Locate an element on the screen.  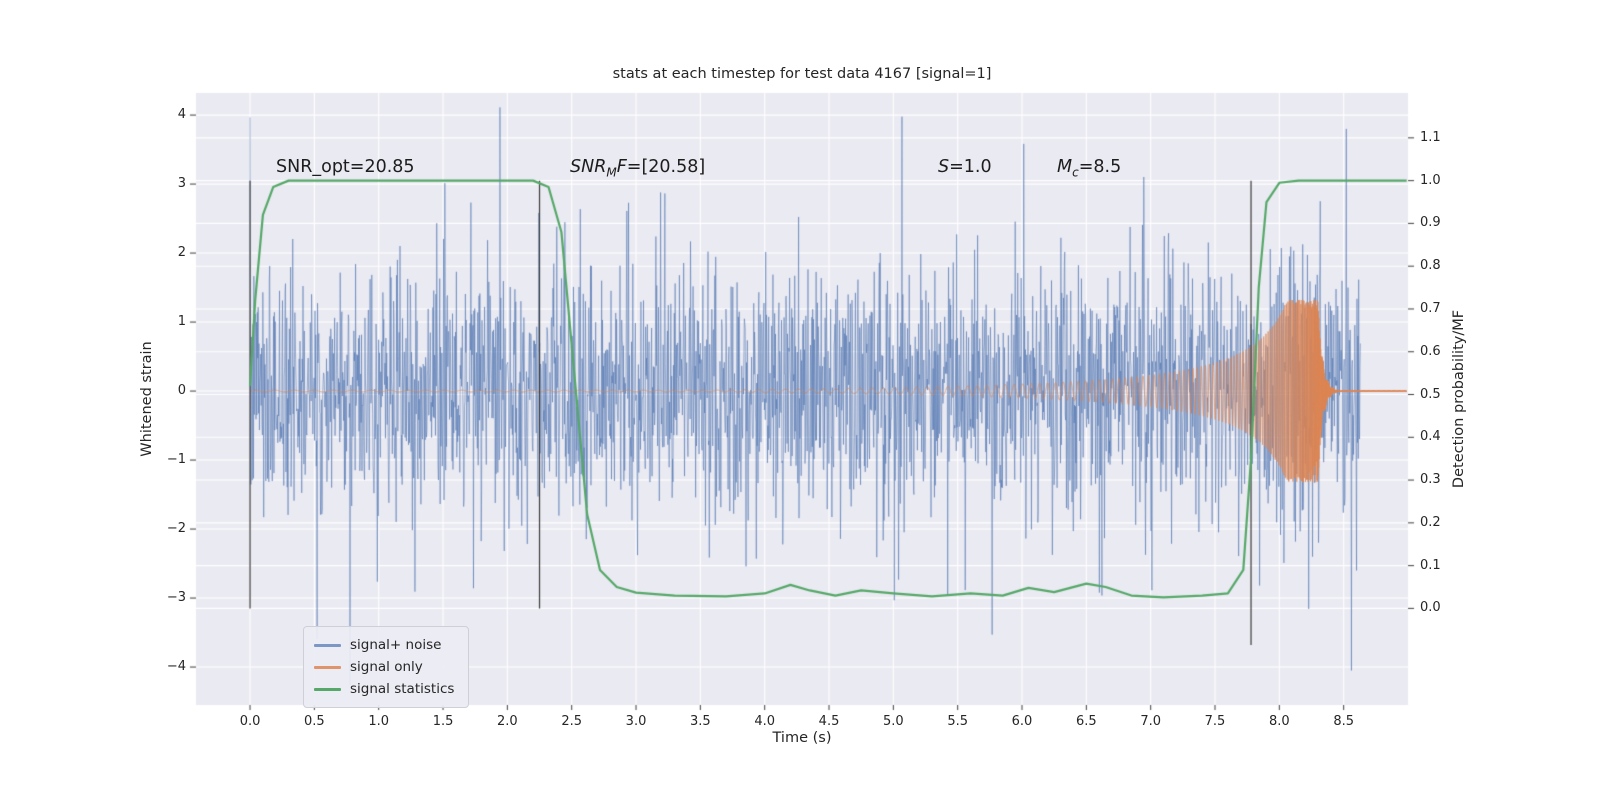
left-tick-label: 4 is located at coordinates (181, 115).